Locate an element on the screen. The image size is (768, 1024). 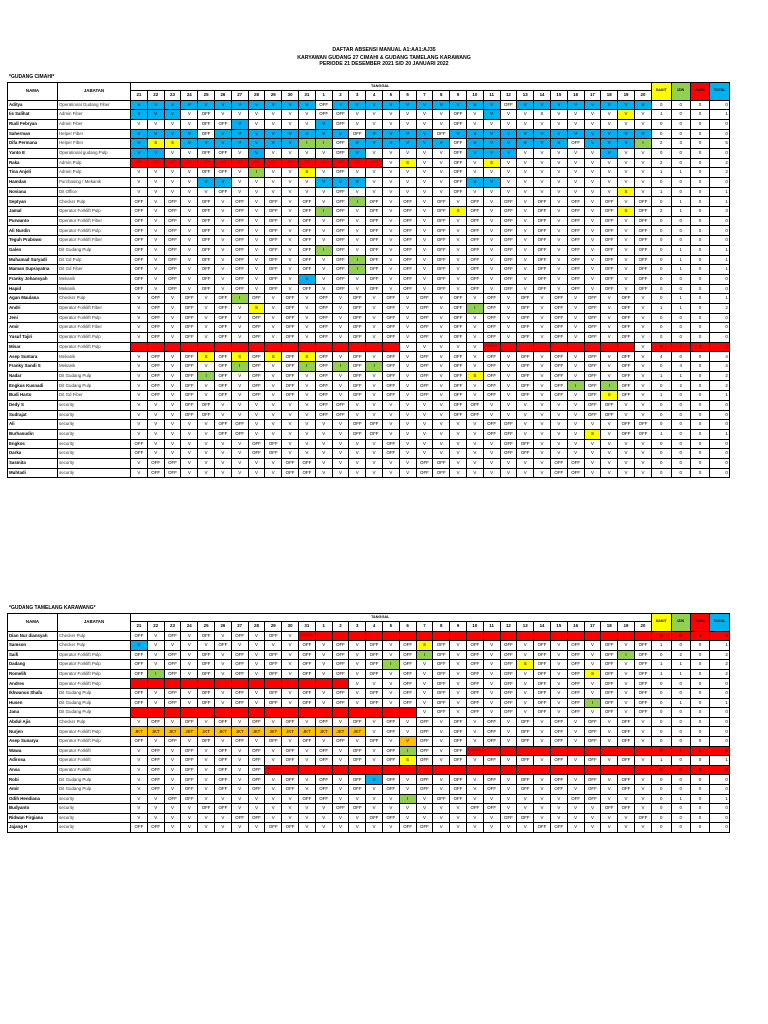
day-header: 29 is located at coordinates (273, 626).